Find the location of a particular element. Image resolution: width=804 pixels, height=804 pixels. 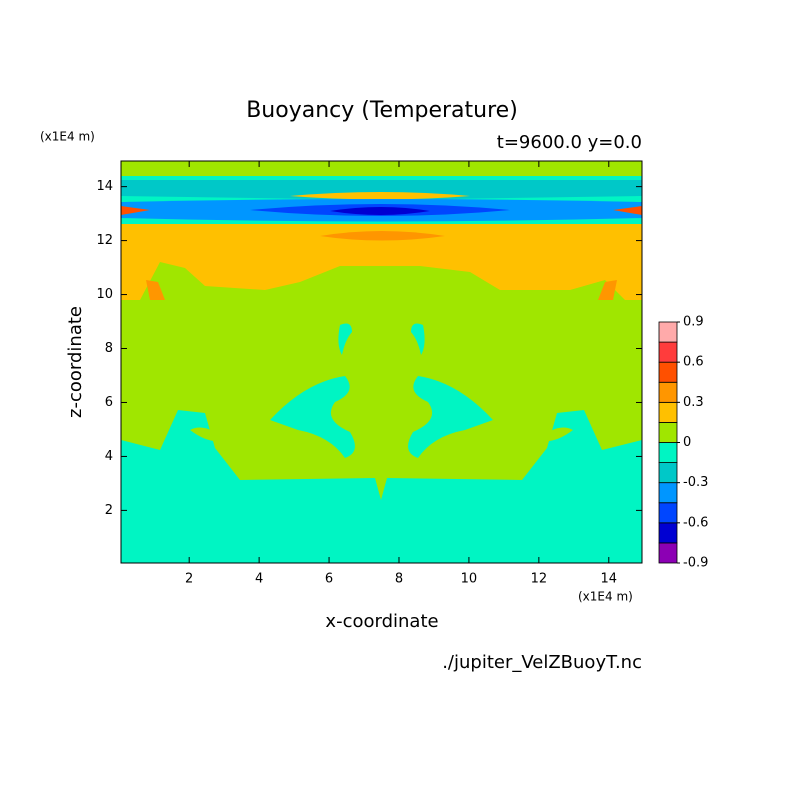

colorbar-tick-label: 0 is located at coordinates (687, 442).